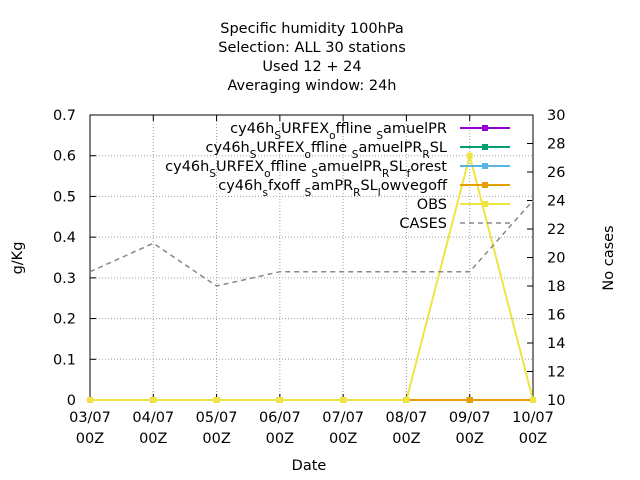  What do you see at coordinates (311, 67) in the screenshot?
I see `title-line: Used 12 + 24` at bounding box center [311, 67].